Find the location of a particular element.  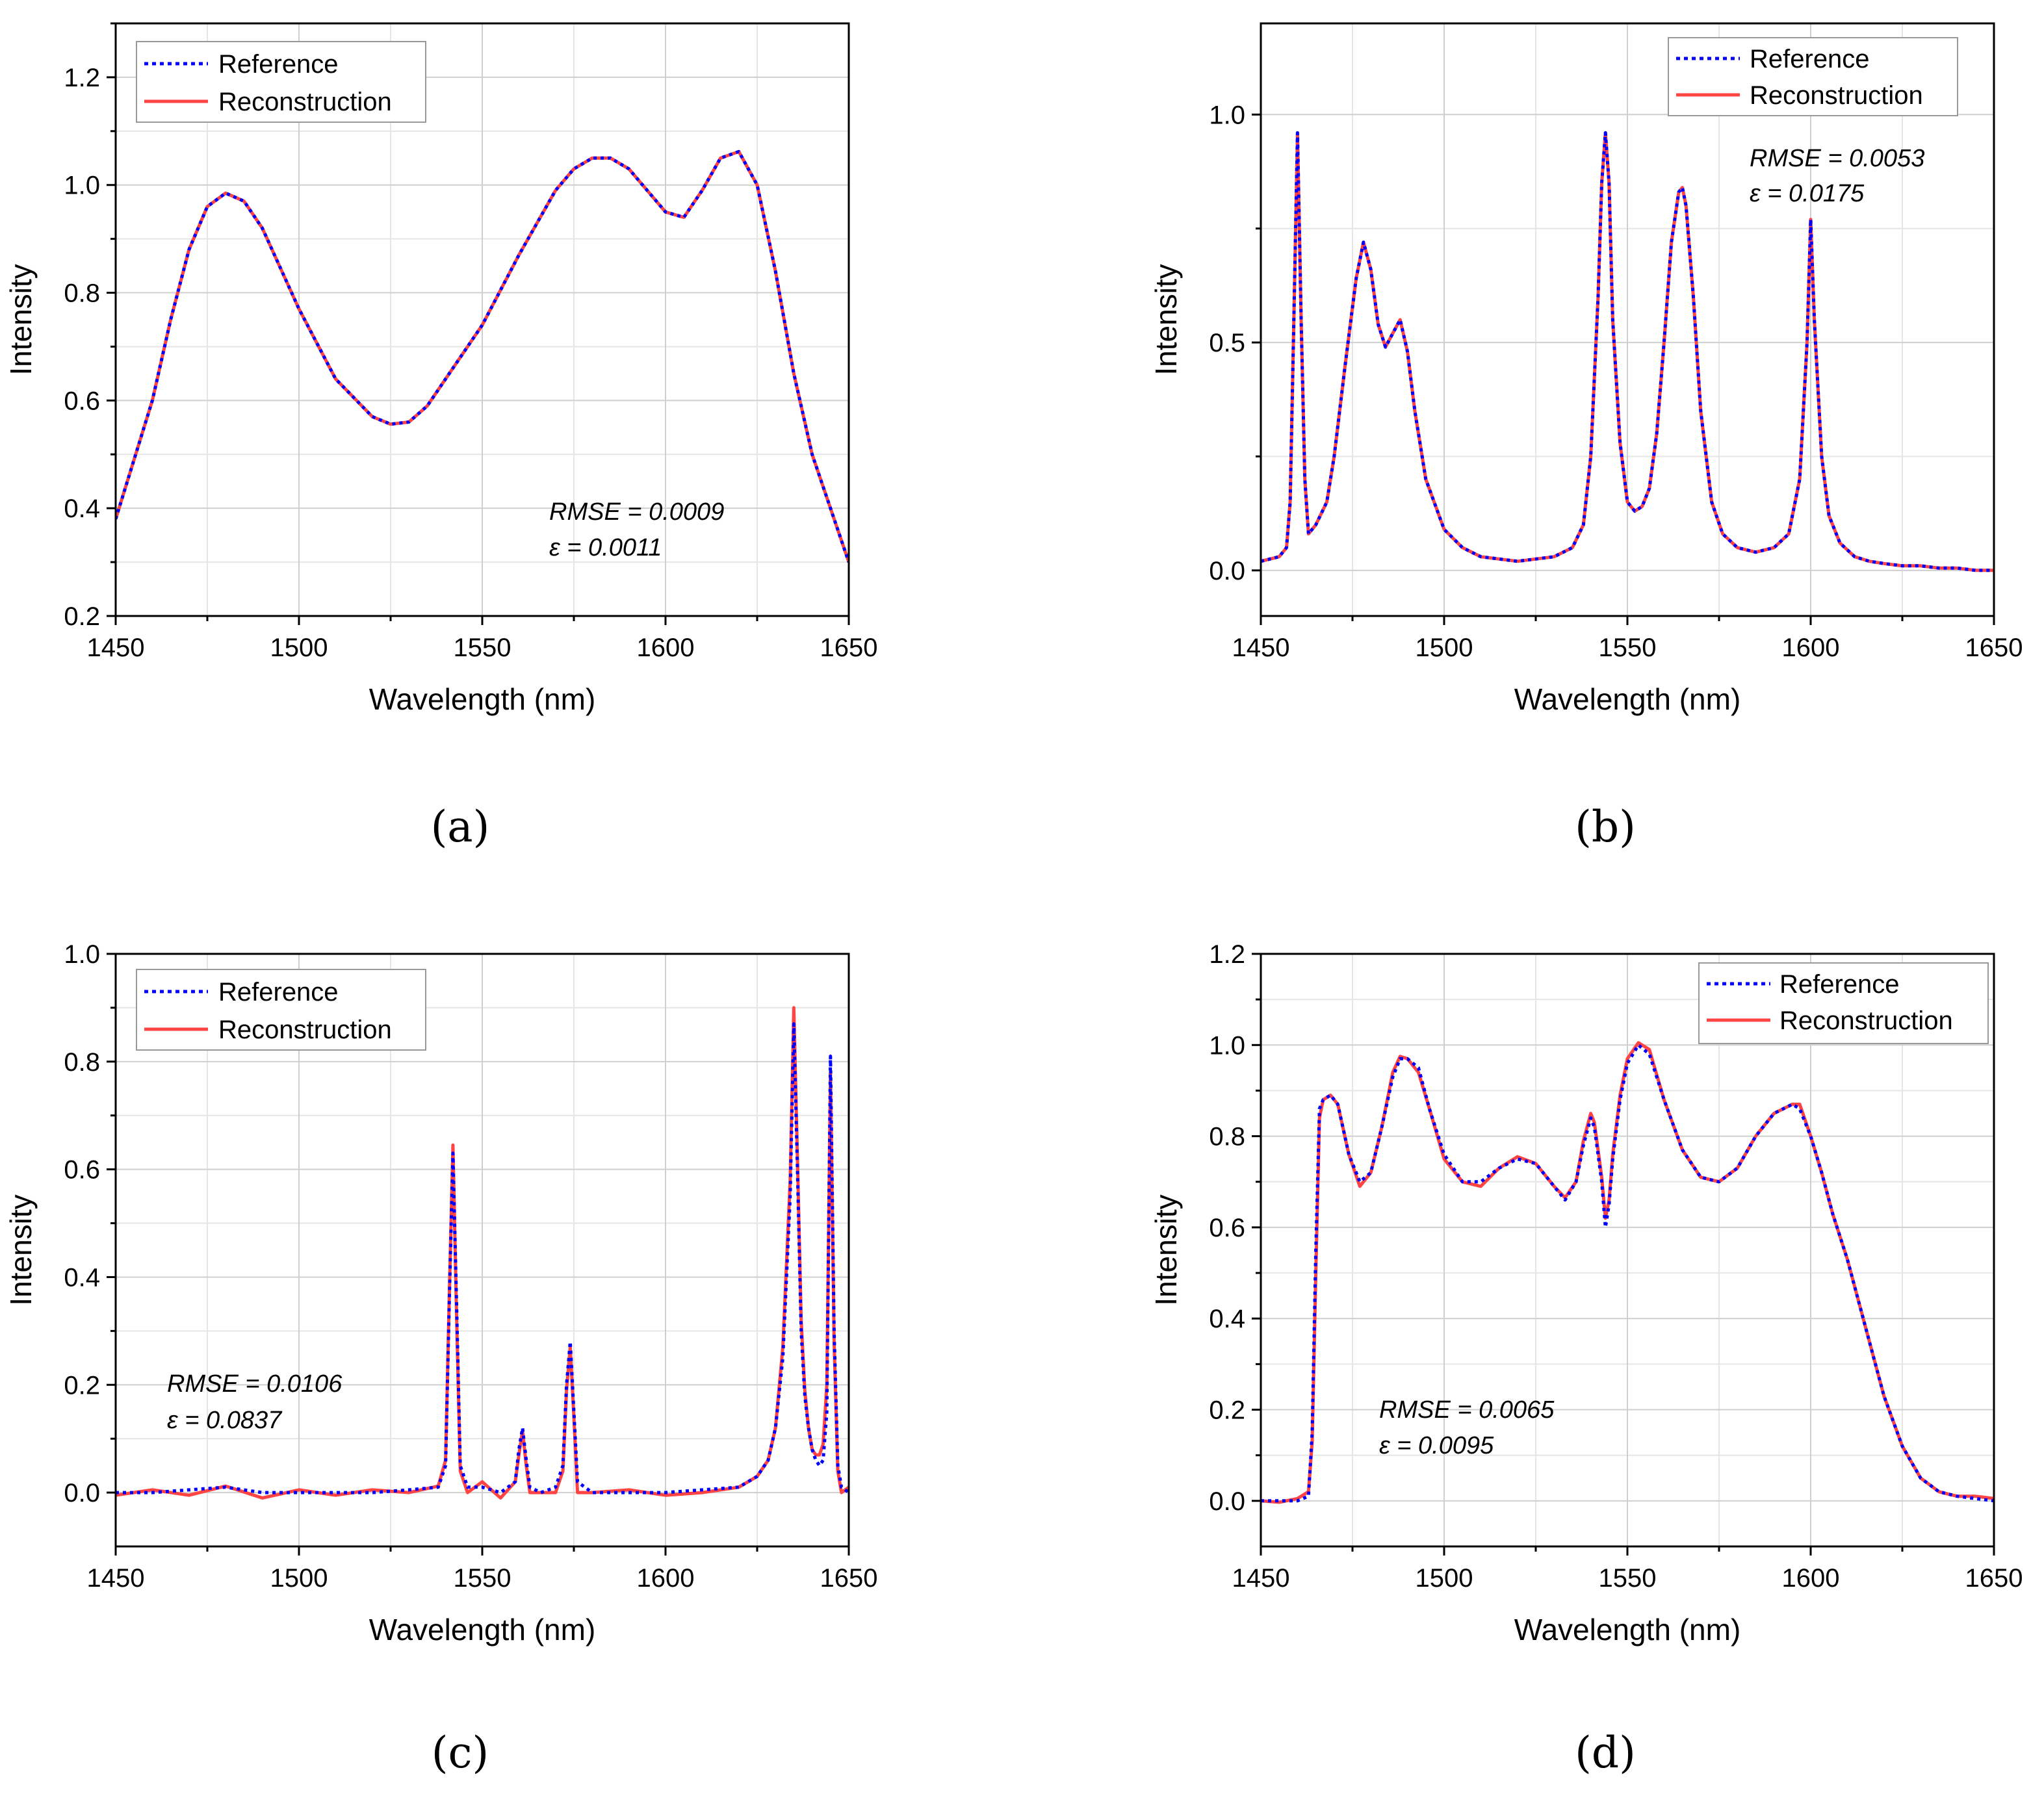

panel-label: (c) is located at coordinates (460, 1753).